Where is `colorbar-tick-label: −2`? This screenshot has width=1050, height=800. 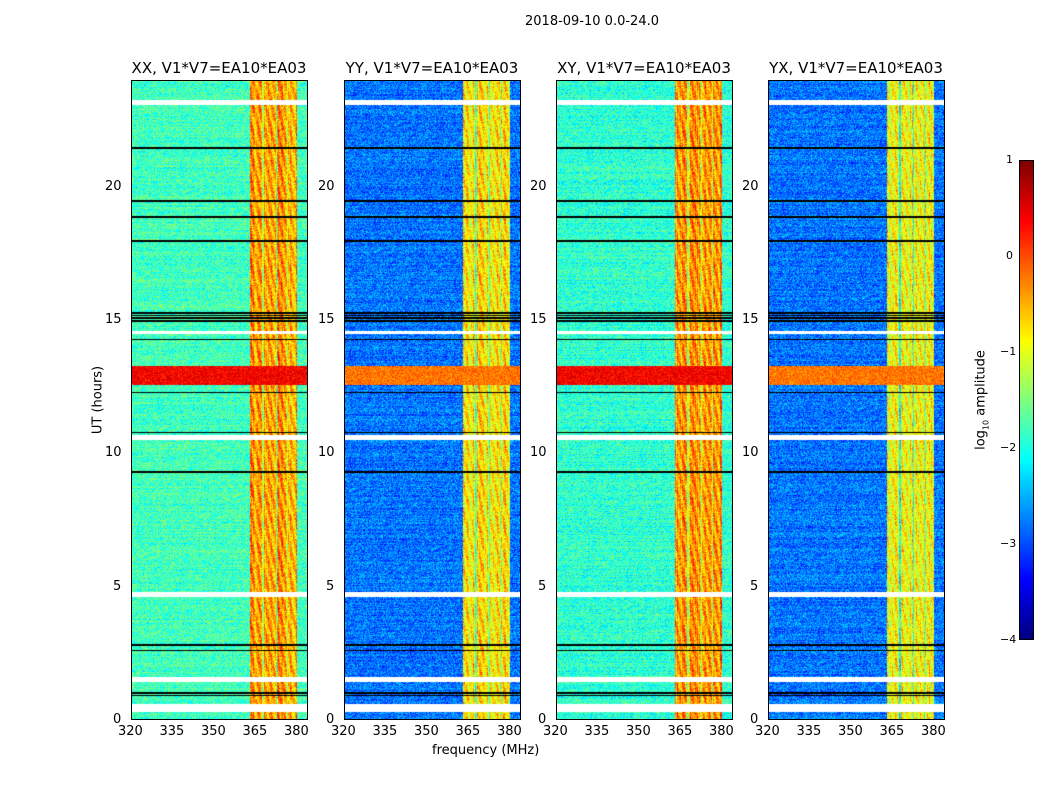 colorbar-tick-label: −2 is located at coordinates (1008, 447).